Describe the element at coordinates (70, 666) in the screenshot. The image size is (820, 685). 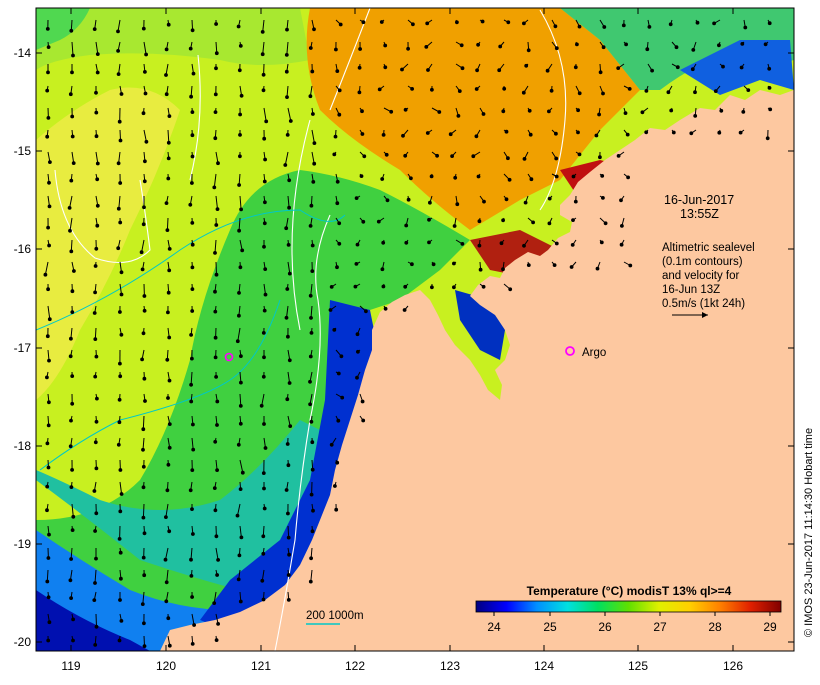
I see `x-tick-label: 119` at that location.